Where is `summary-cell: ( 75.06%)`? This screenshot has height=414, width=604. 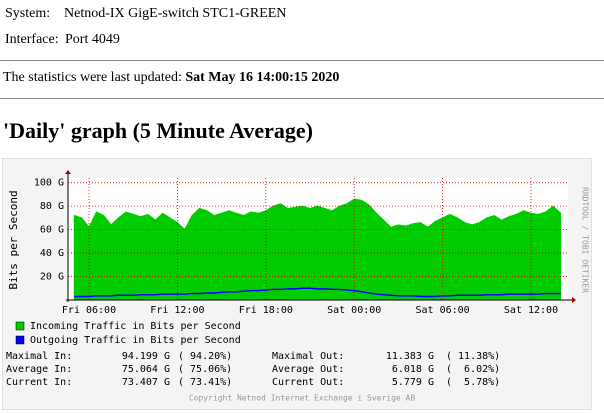
summary-cell: ( 75.06%) is located at coordinates (205, 369).